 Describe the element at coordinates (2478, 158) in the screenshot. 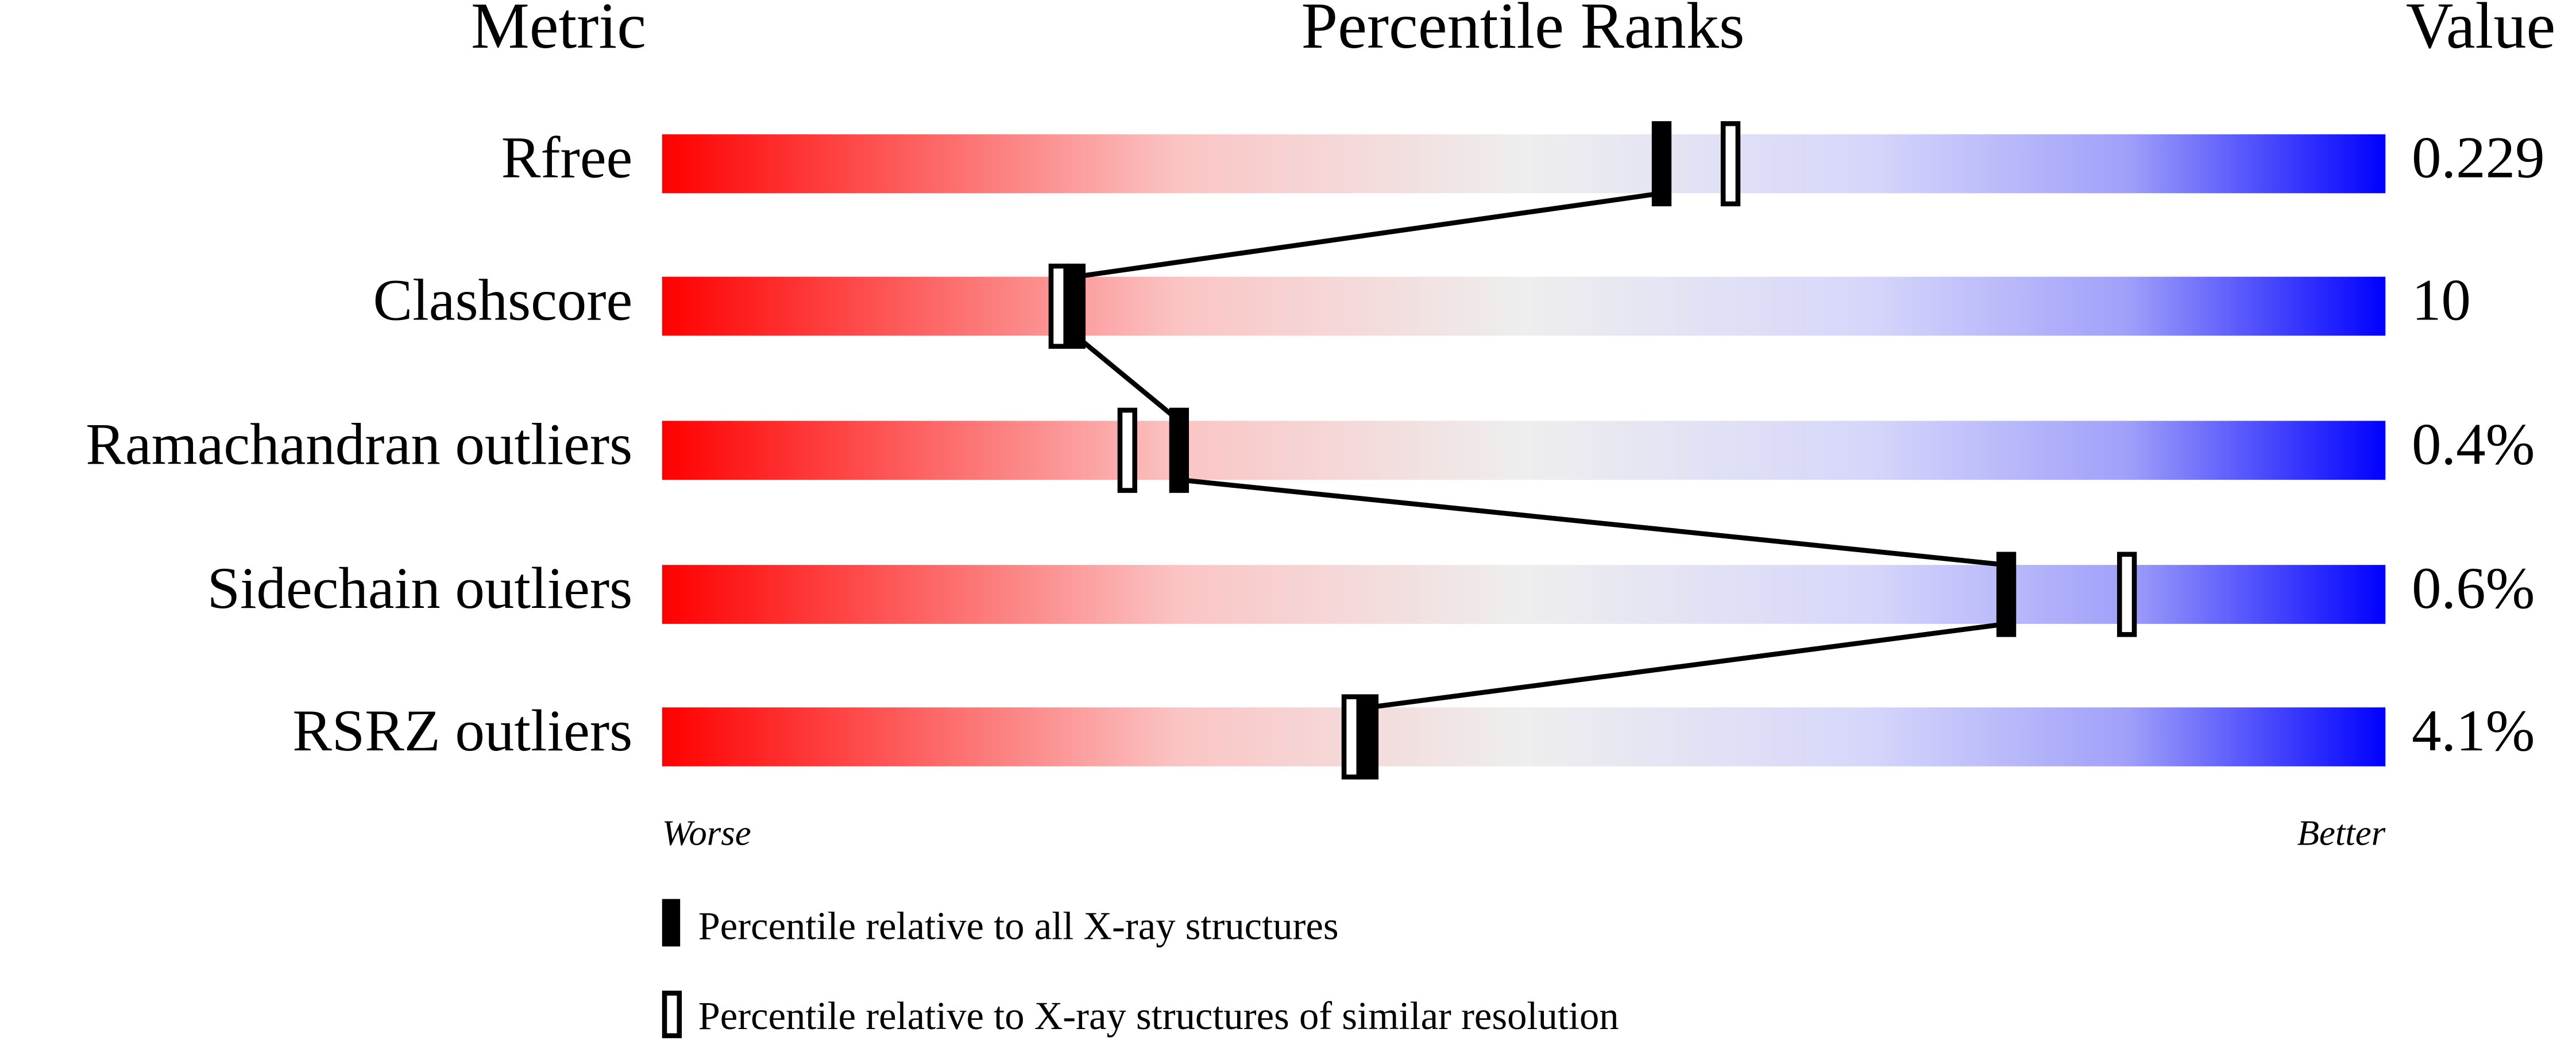

I see `metric-value: 0.229` at that location.